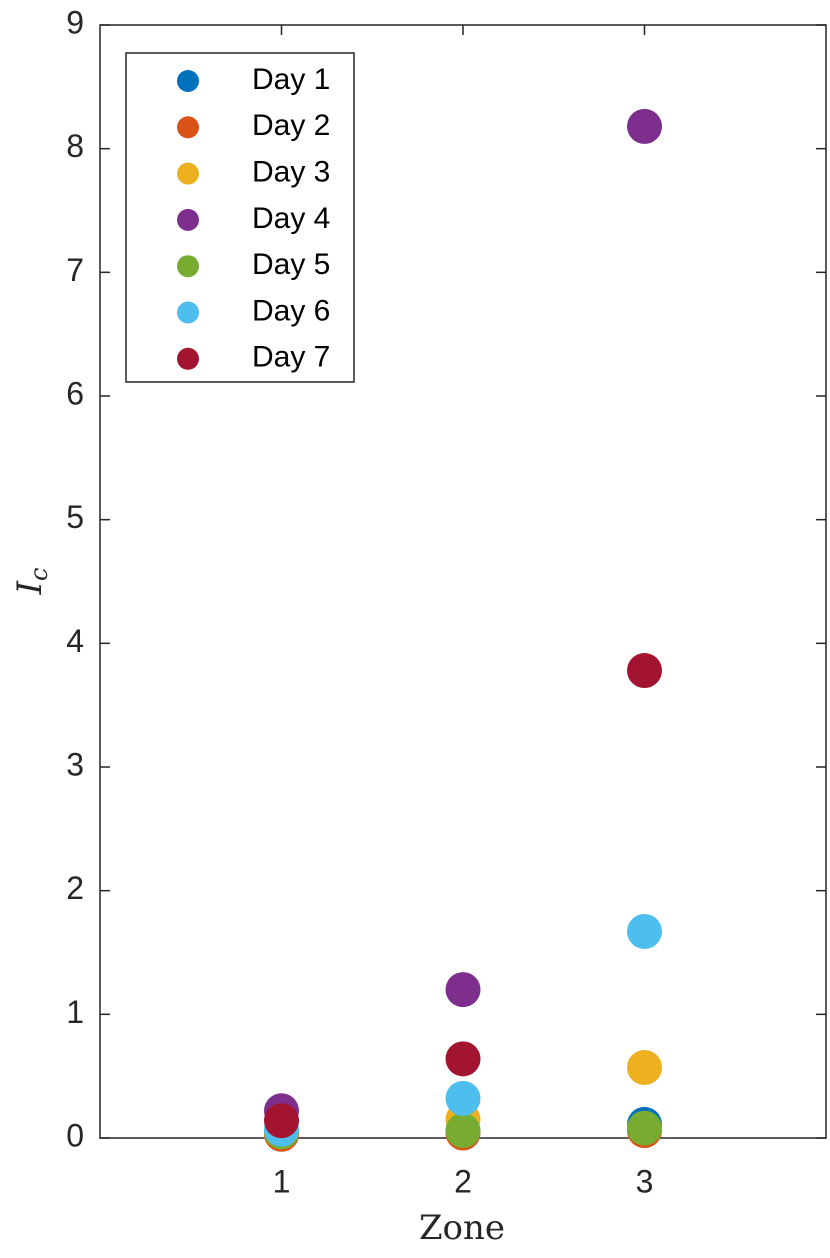  Describe the element at coordinates (75, 270) in the screenshot. I see `y-tick-label: 7` at that location.